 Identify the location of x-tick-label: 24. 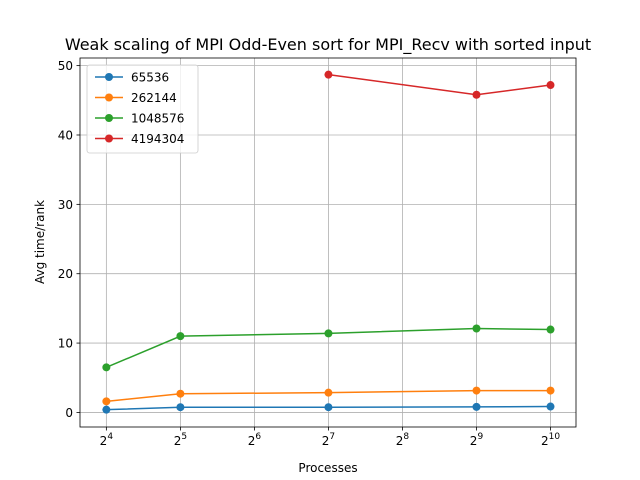
(107, 440).